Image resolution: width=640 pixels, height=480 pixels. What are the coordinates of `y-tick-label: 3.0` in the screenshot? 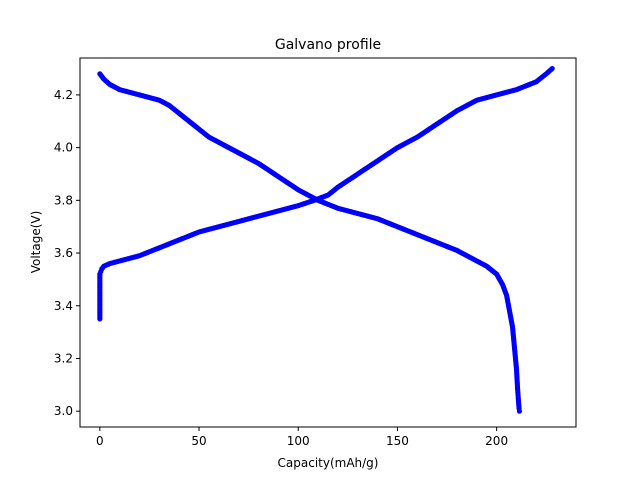 It's located at (63, 411).